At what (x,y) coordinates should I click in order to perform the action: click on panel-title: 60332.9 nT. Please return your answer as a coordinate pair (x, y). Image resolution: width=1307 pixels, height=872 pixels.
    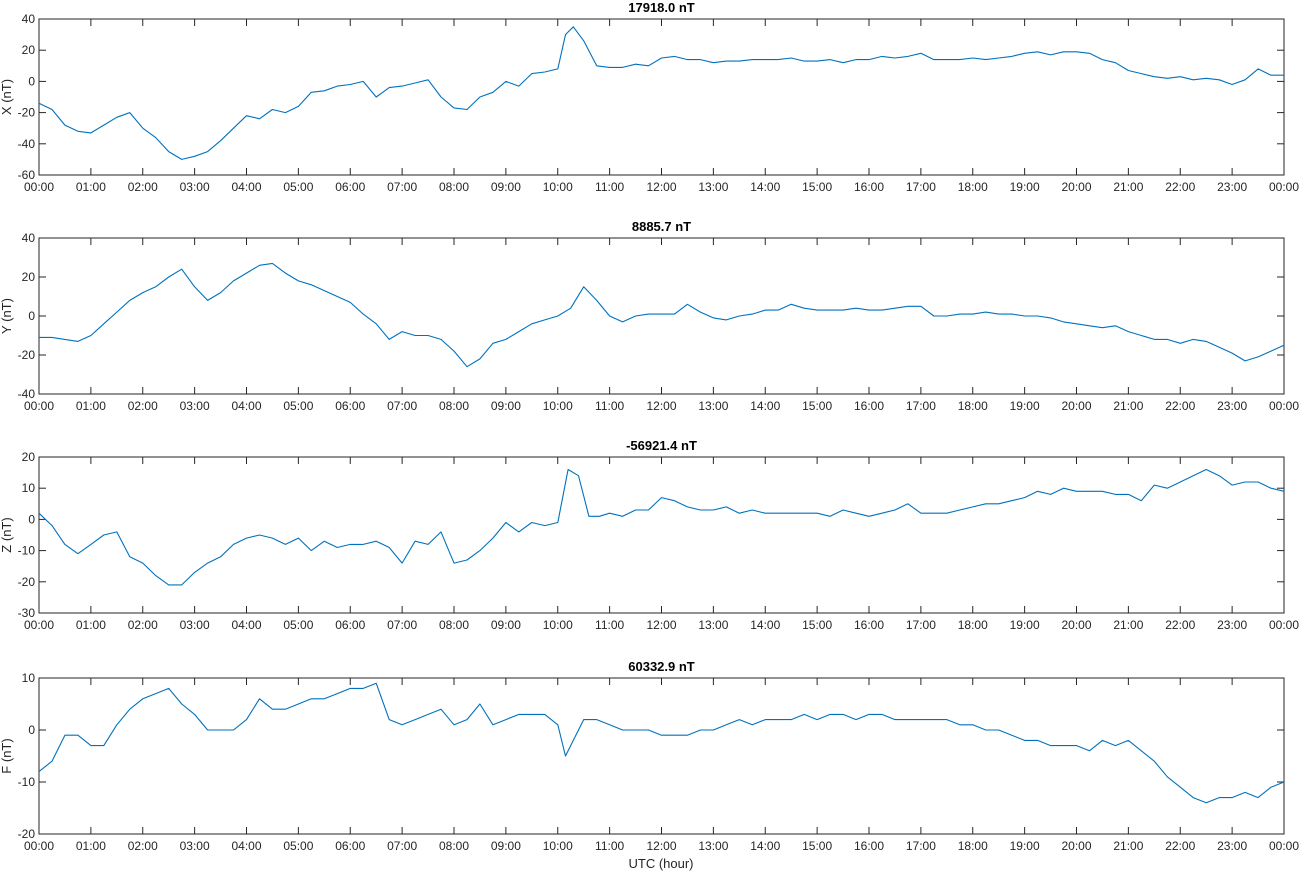
    Looking at the image, I should click on (661, 666).